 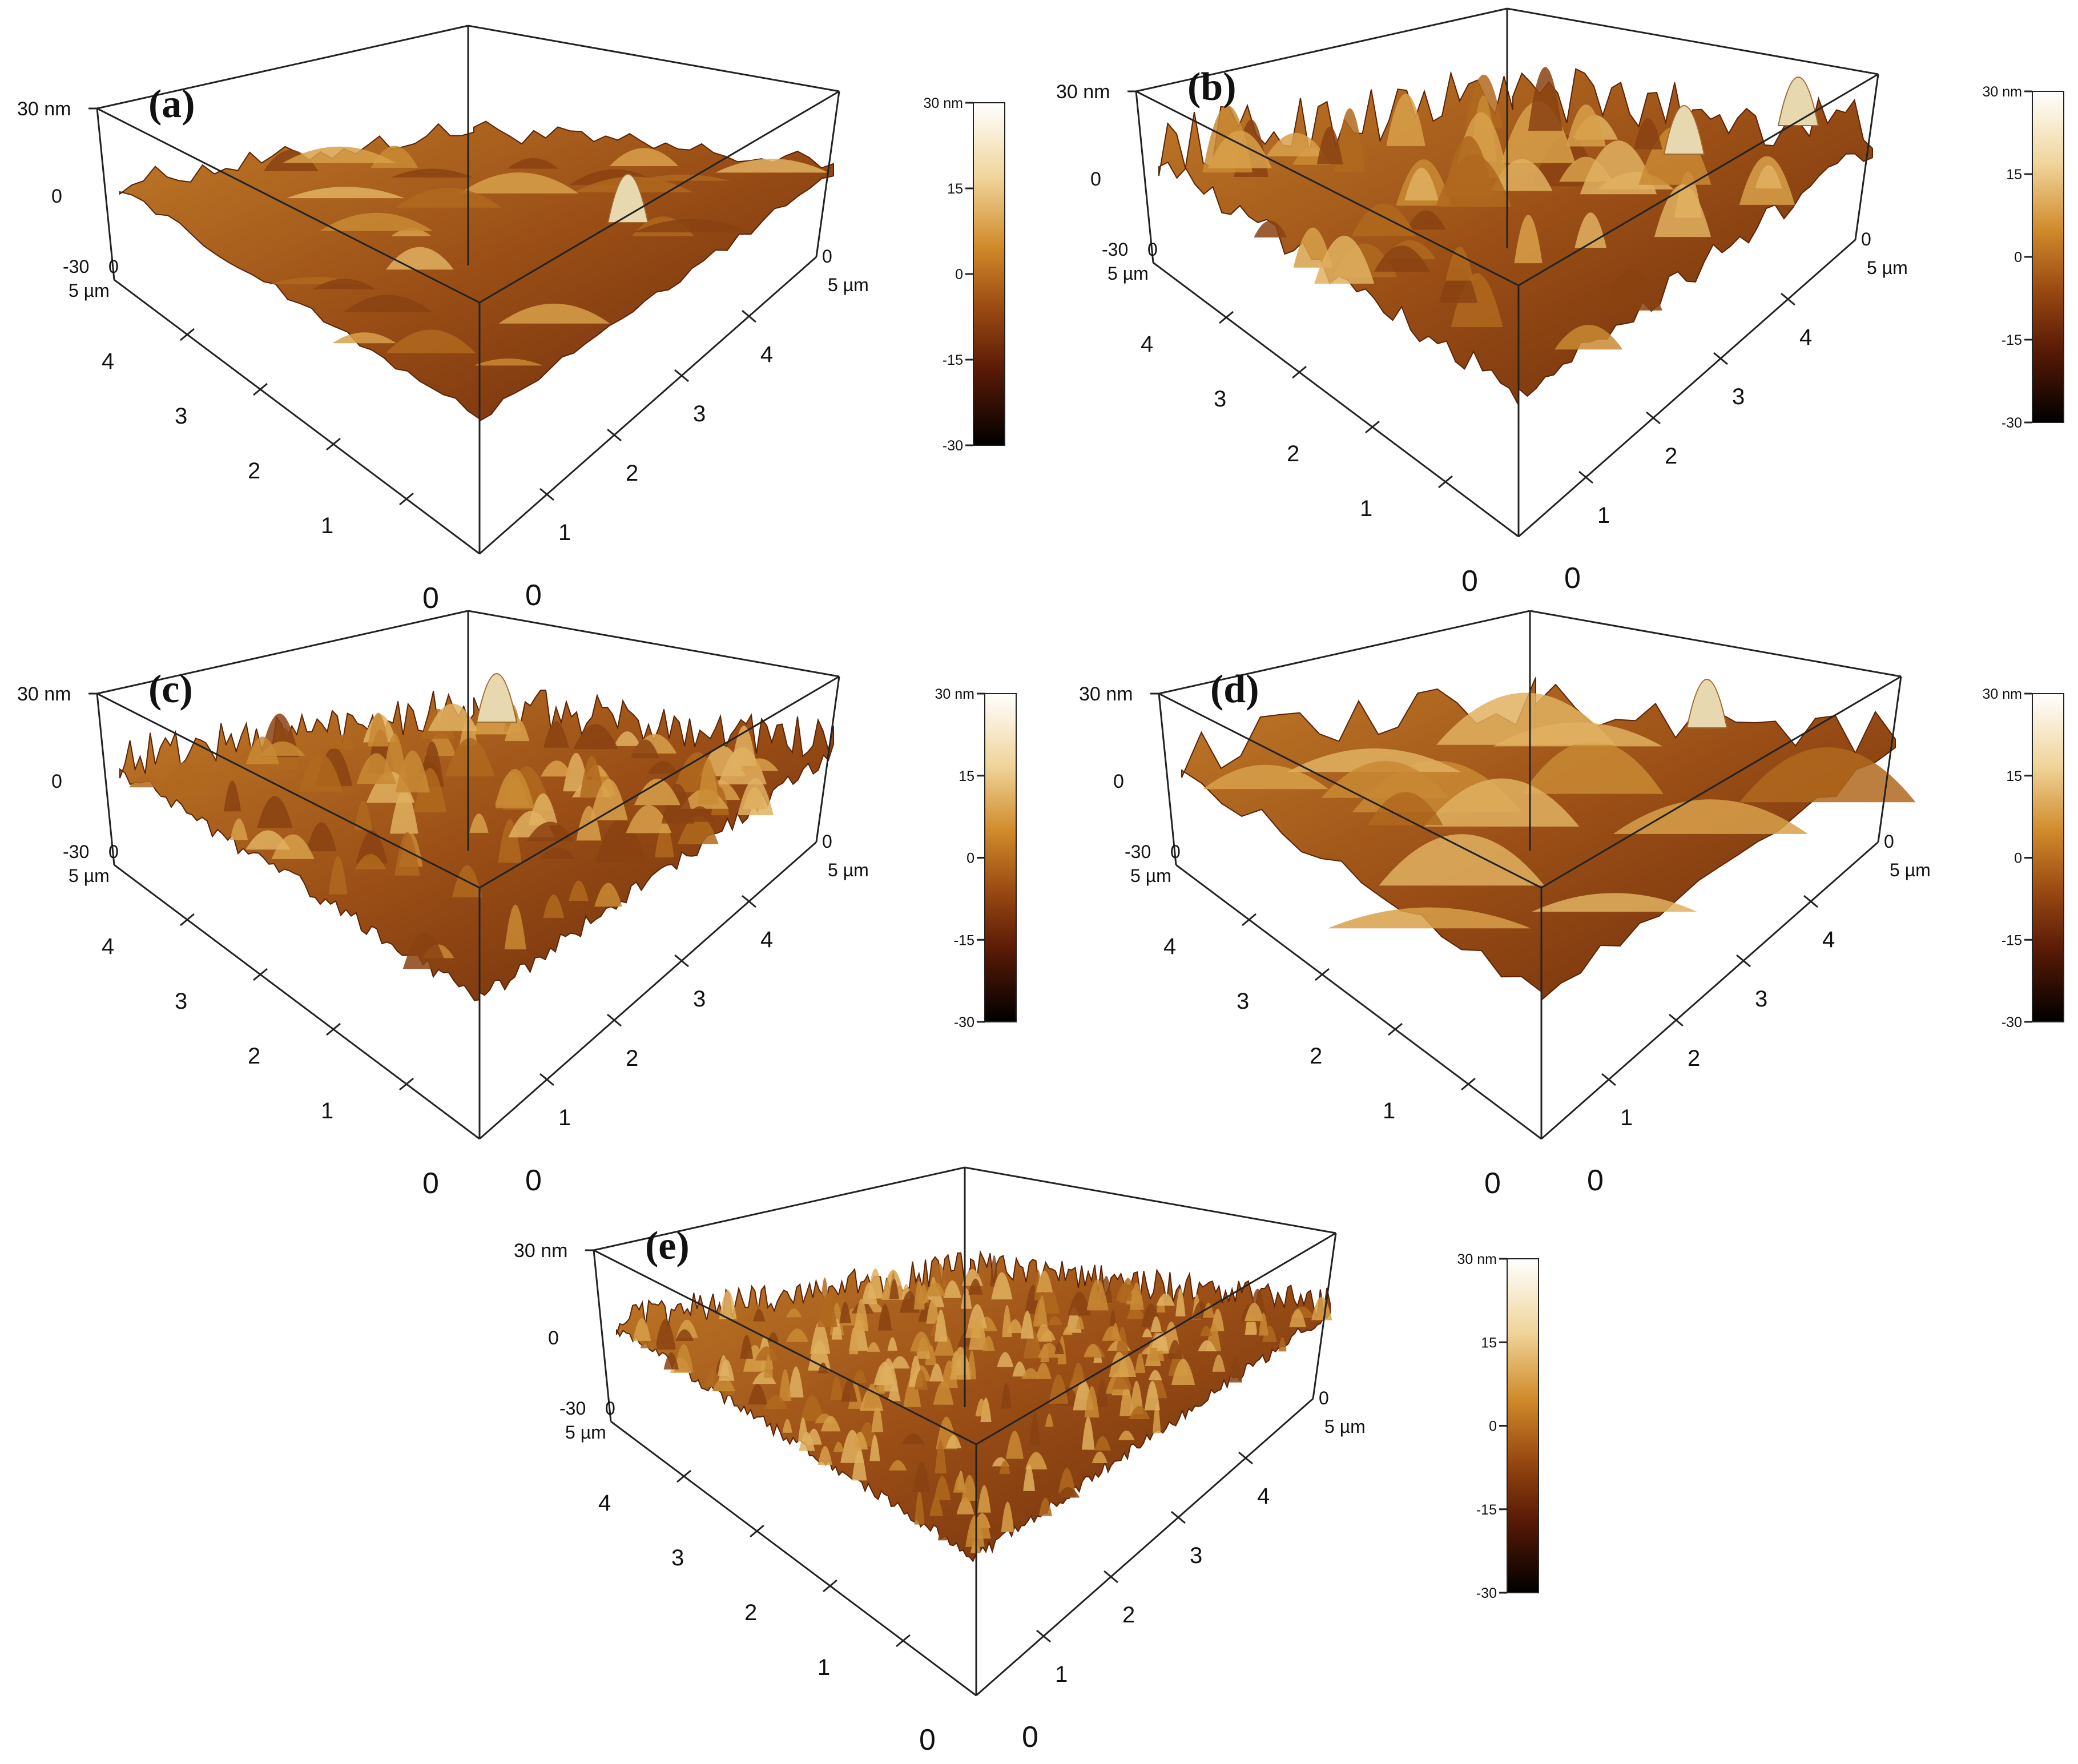 What do you see at coordinates (827, 759) in the screenshot?
I see `vertical-right` at bounding box center [827, 759].